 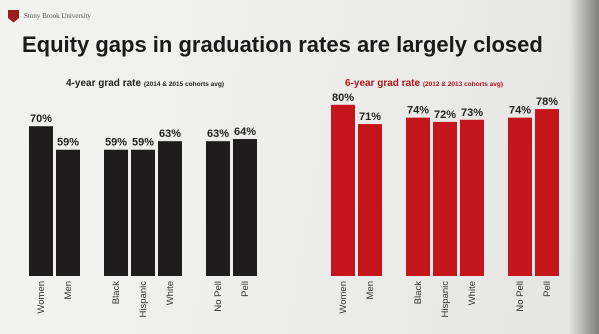 I want to click on category-label-6-year-white: White, so click(x=472, y=293).